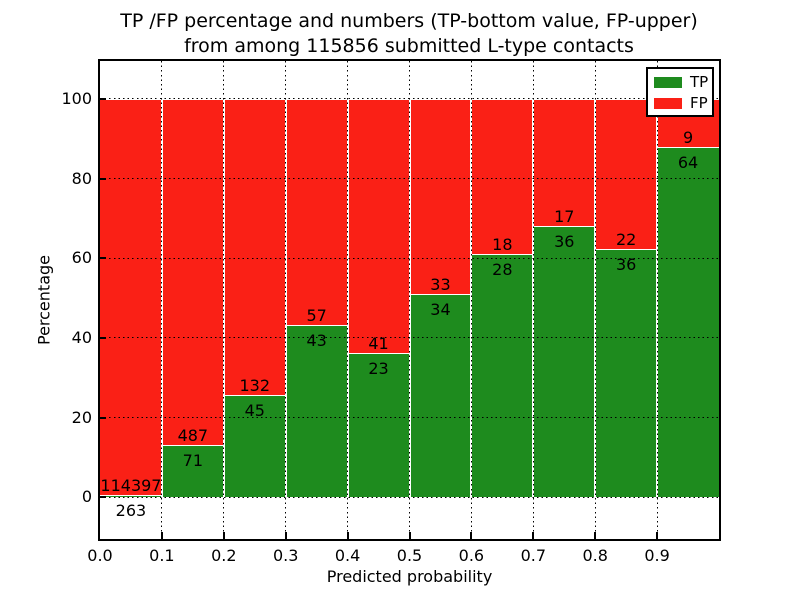 This screenshot has width=800, height=600. Describe the element at coordinates (316, 340) in the screenshot. I see `tp-count-label: 43` at that location.